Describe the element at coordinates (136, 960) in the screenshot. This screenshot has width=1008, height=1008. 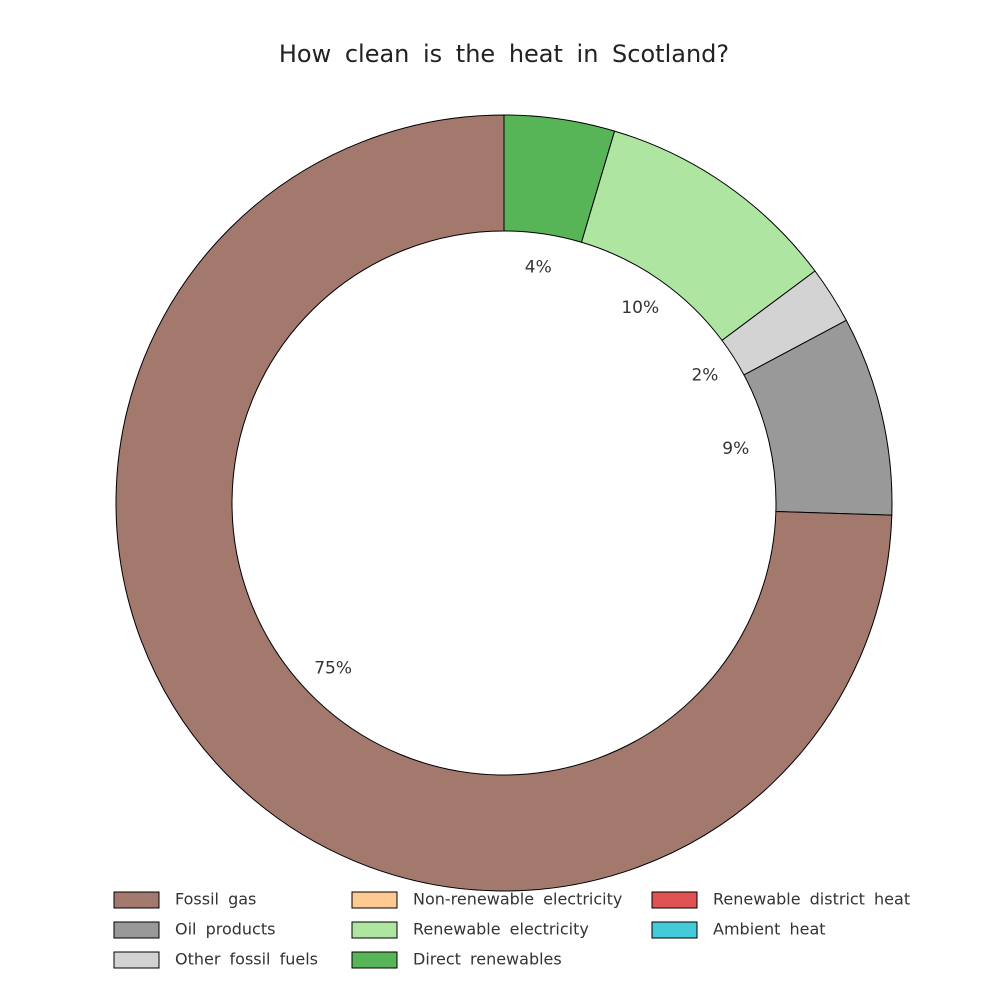
I see `legend-swatch-other-fossil-fuels` at that location.